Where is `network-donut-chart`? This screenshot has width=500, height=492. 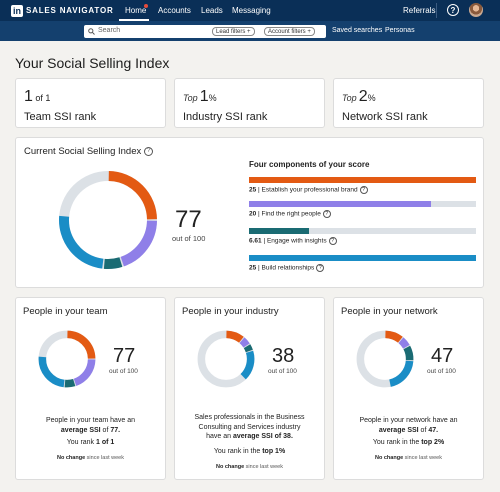
network-donut-chart is located at coordinates (385, 359).